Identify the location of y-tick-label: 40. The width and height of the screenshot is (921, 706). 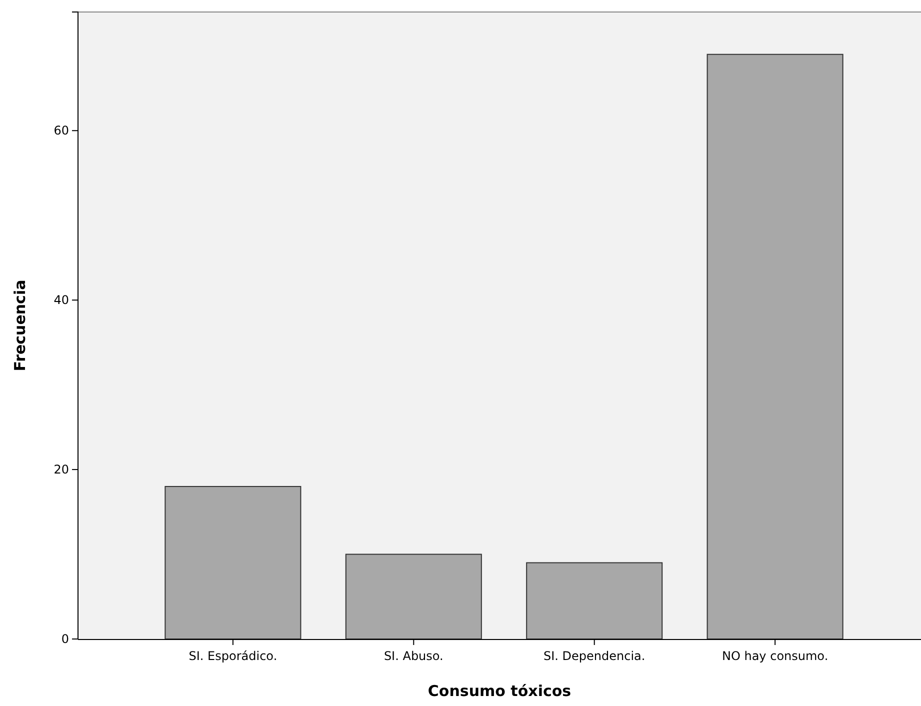
(61, 299).